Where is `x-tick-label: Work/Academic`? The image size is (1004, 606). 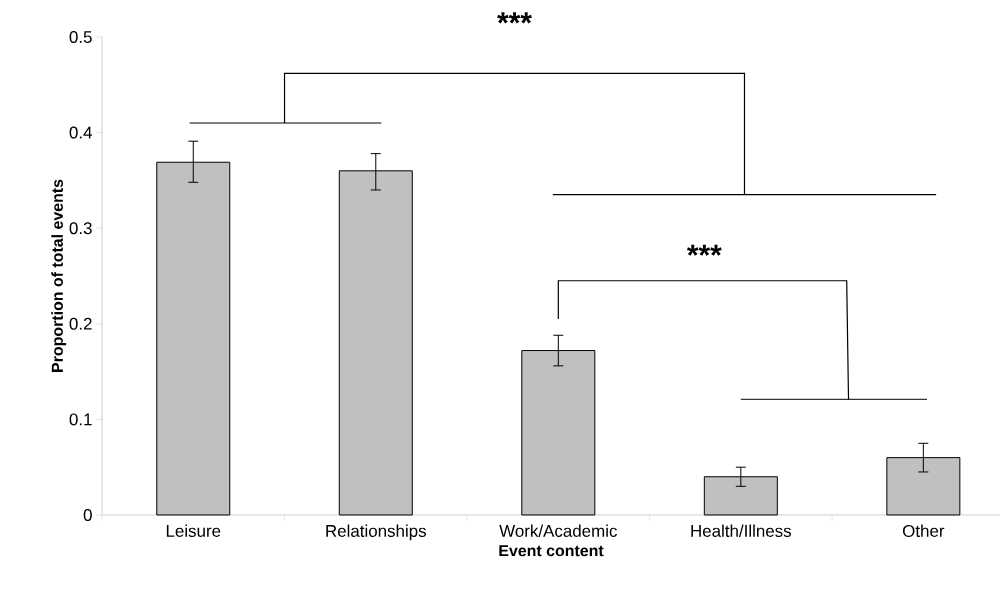
x-tick-label: Work/Academic is located at coordinates (558, 530).